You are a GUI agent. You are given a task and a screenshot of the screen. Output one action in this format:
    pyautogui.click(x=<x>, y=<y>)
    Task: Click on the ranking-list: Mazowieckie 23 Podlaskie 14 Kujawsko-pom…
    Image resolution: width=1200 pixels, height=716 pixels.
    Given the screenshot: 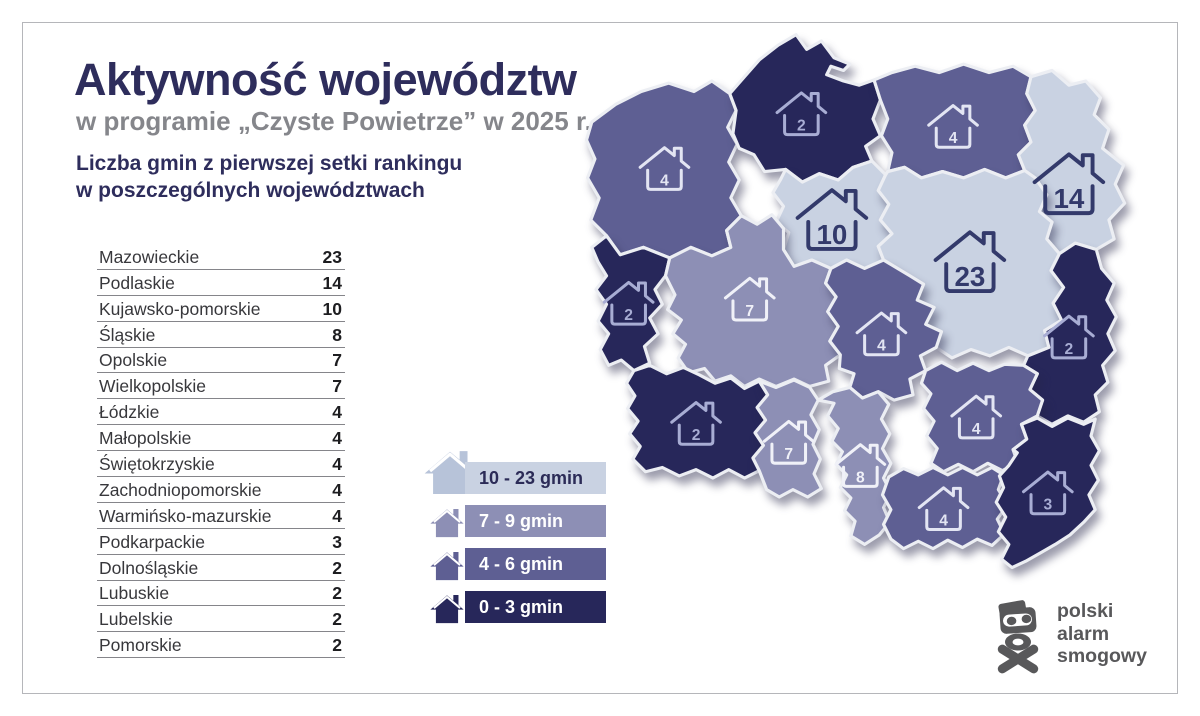 What is the action you would take?
    pyautogui.click(x=221, y=451)
    